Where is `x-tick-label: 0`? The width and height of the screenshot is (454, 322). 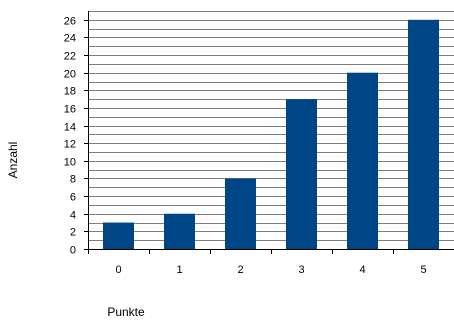
x-tick-label: 0 is located at coordinates (118, 270).